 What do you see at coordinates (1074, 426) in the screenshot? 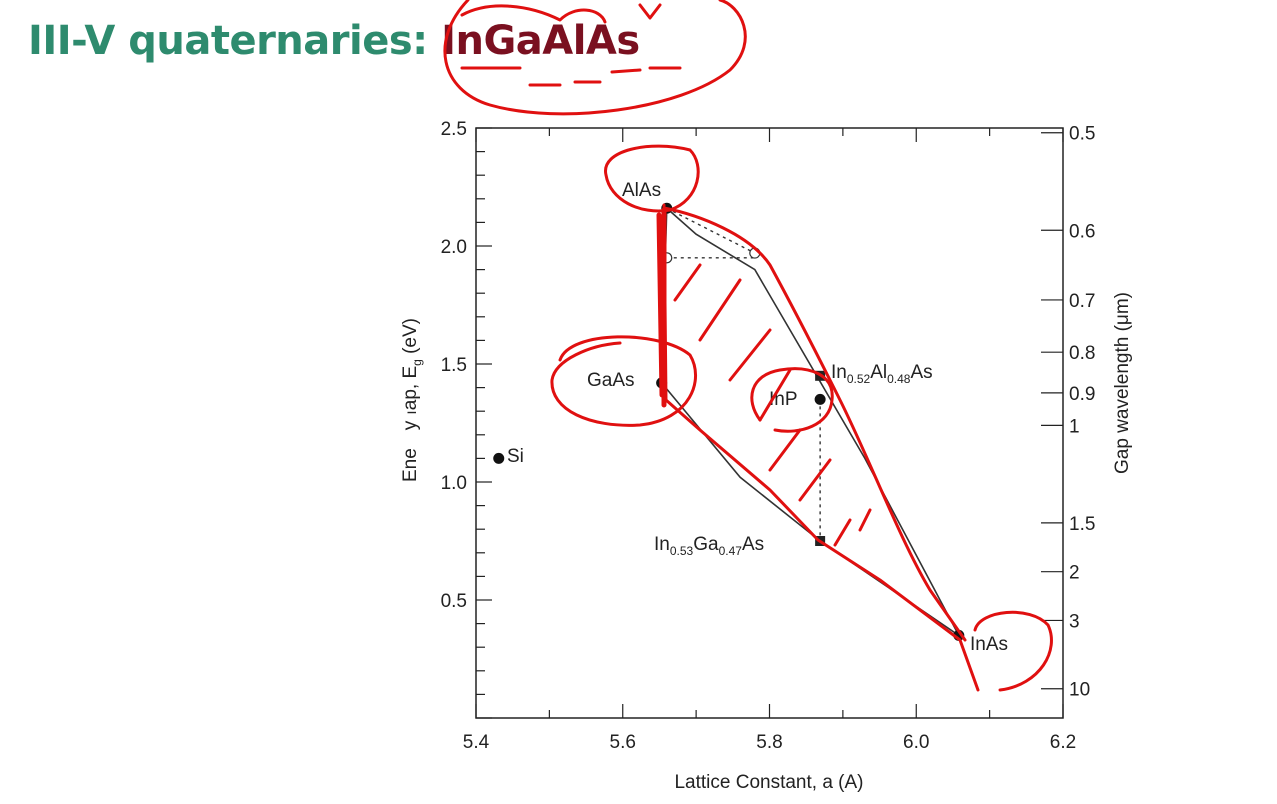
I see `y2-tick-label: 1` at bounding box center [1074, 426].